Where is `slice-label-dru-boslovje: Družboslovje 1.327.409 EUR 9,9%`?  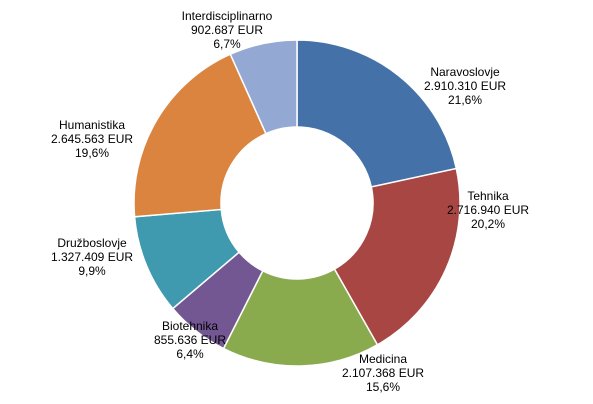
slice-label-dru-boslovje: Družboslovje 1.327.409 EUR 9,9% is located at coordinates (92, 257).